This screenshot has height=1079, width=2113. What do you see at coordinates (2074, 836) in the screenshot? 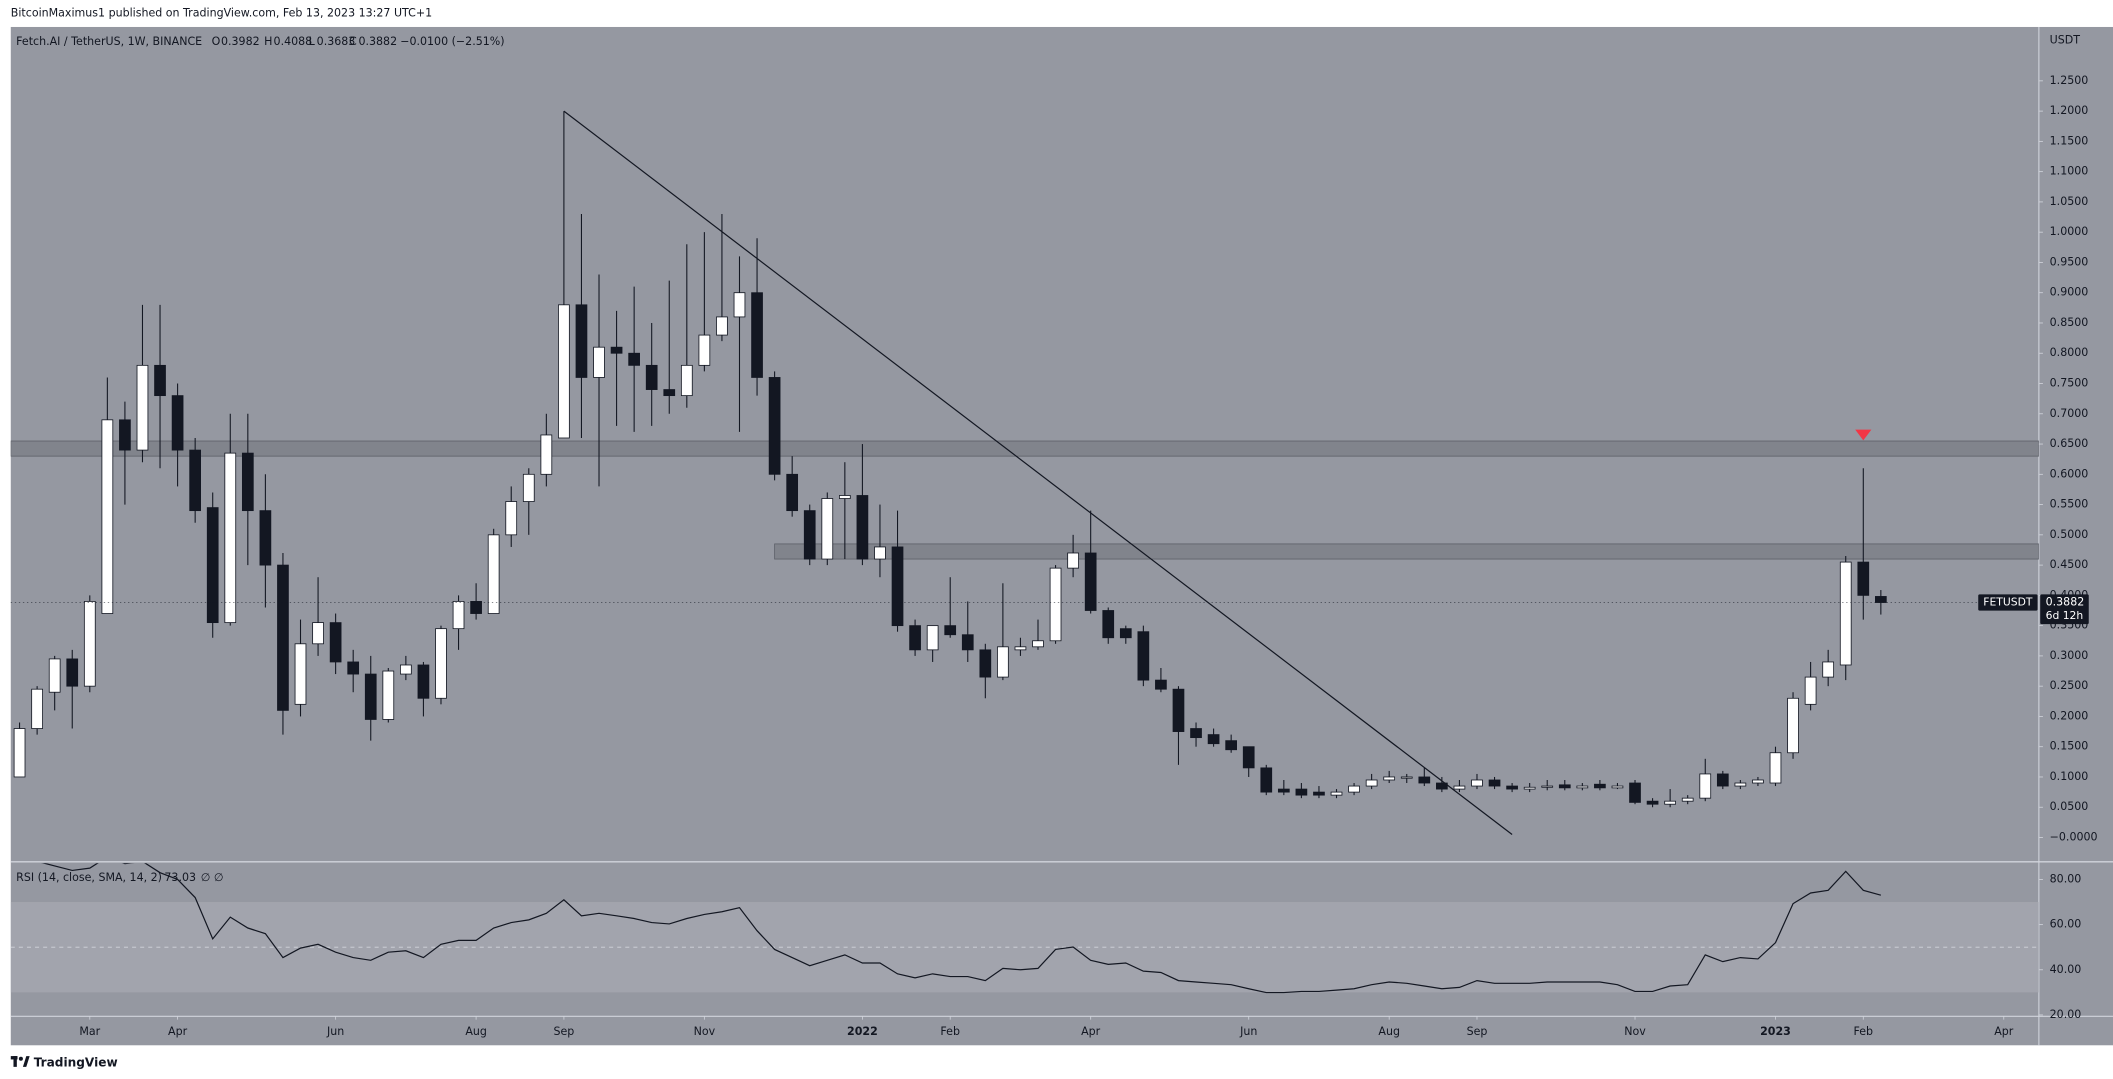
I see `y-tick-label: −0.0000` at bounding box center [2074, 836].